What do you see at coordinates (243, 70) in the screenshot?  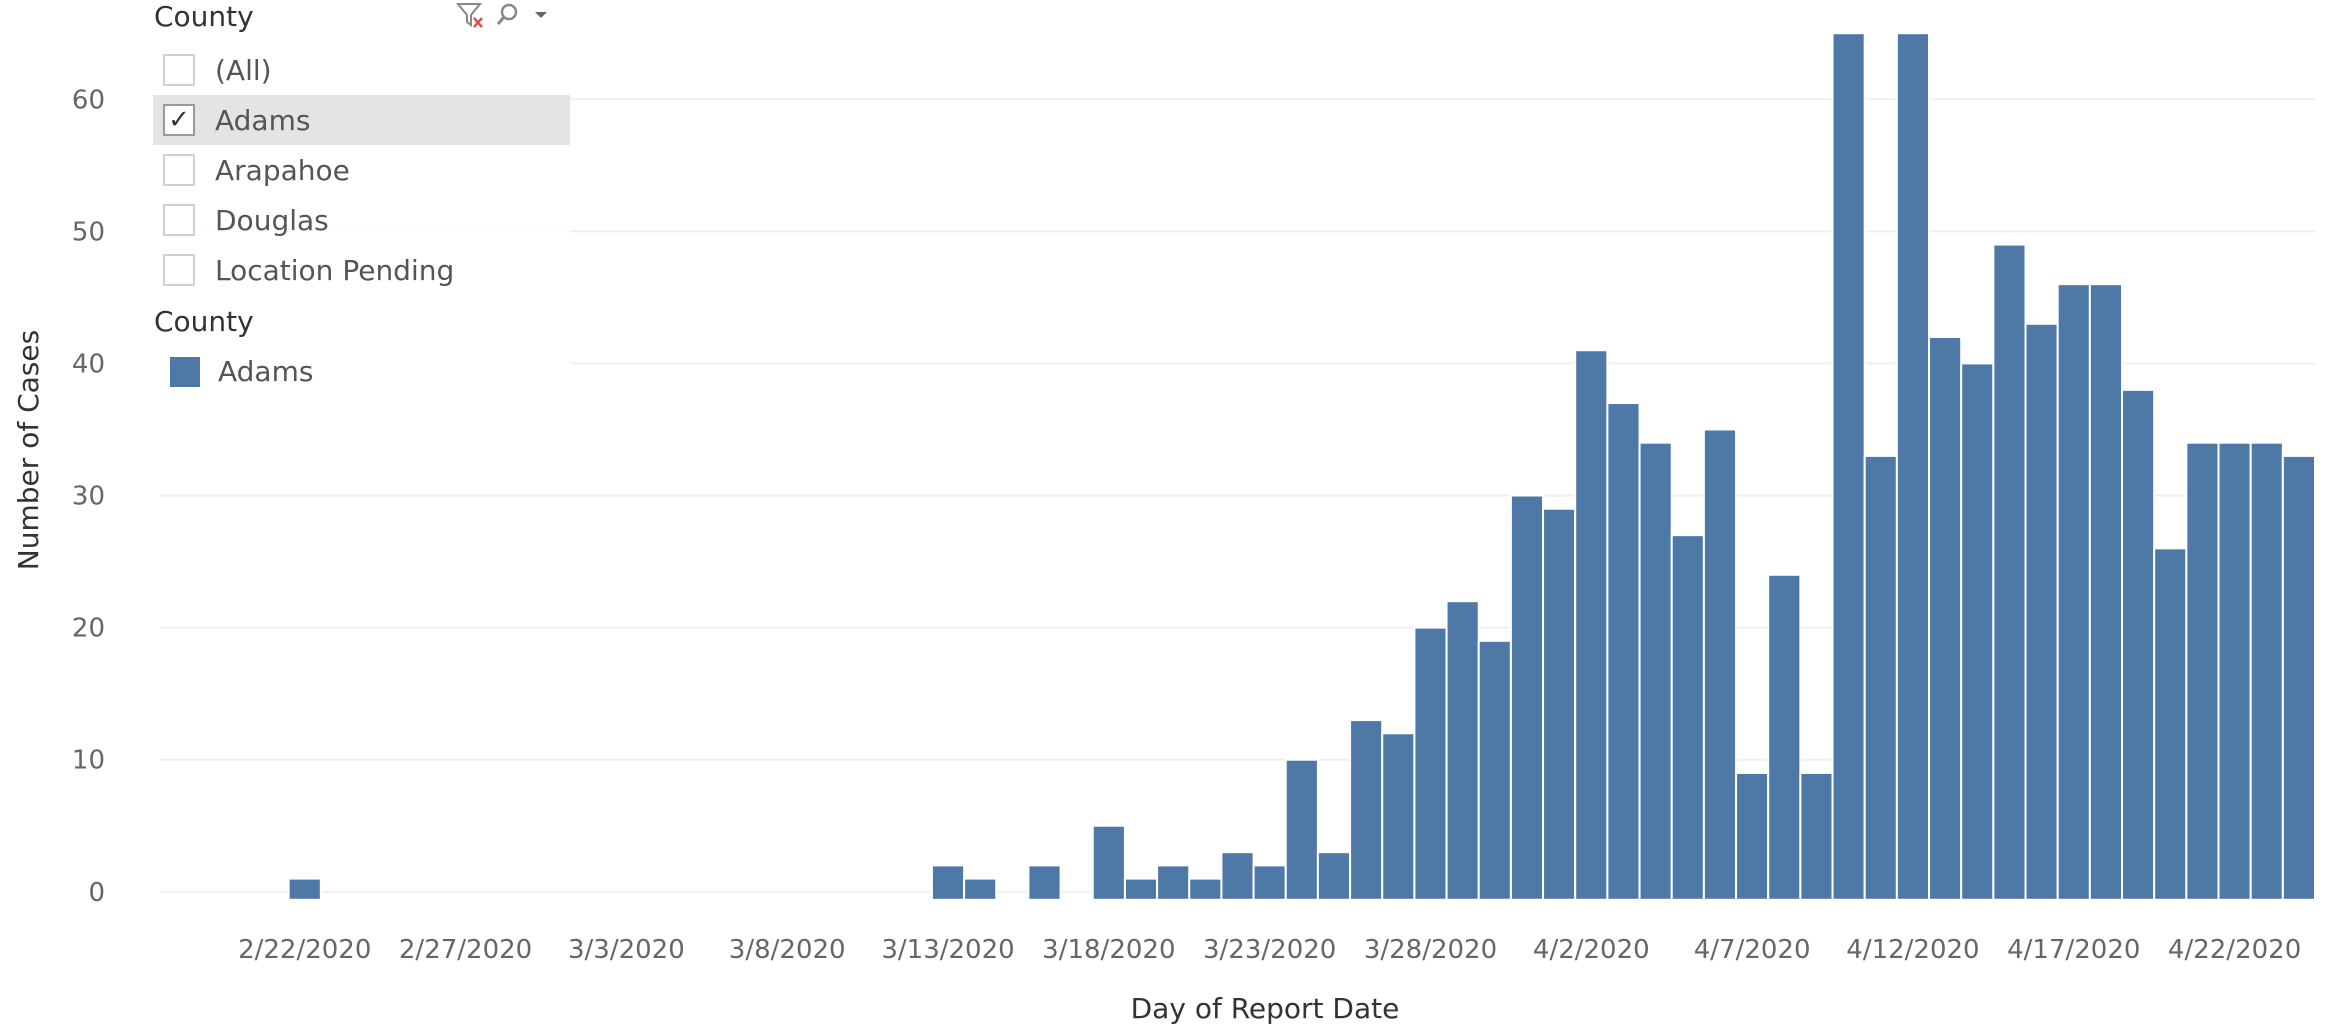 I see `filter-item-label: (All)` at bounding box center [243, 70].